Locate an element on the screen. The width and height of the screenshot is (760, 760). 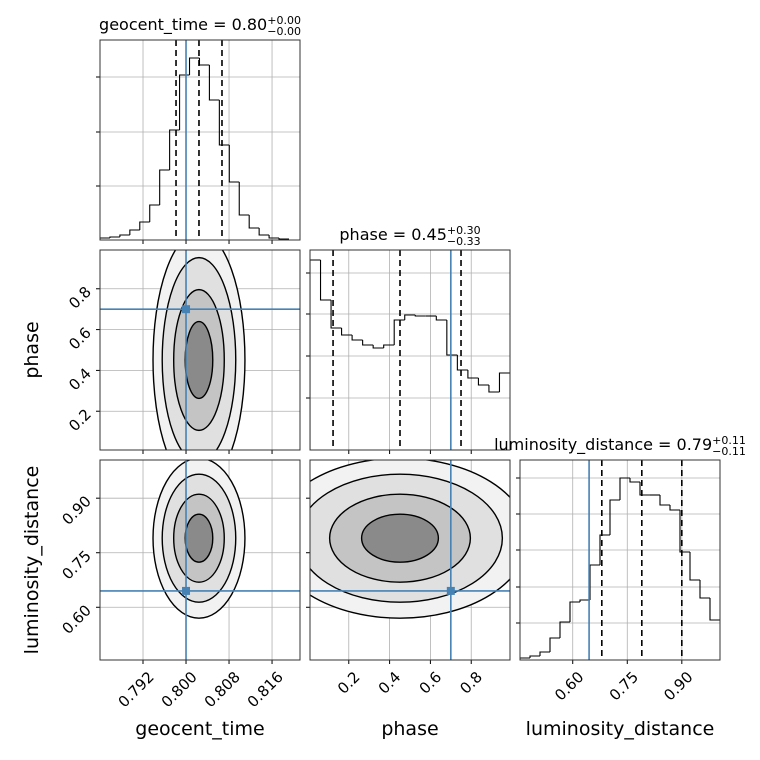
panel: phase = 0.45+0.30 −0.33 is located at coordinates (408, 339).